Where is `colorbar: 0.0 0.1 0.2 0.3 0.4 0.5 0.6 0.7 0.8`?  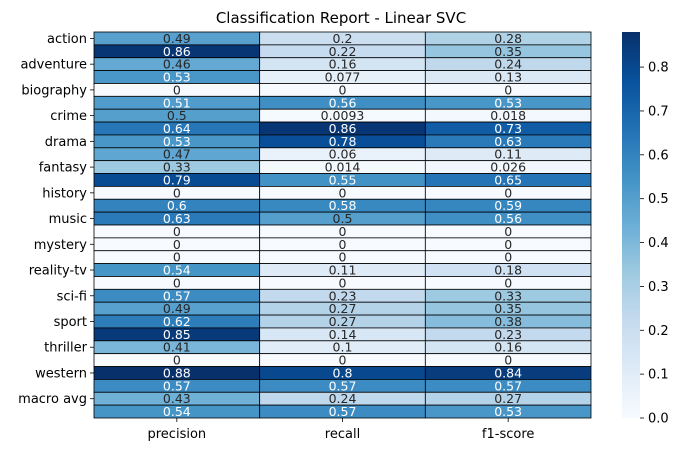
colorbar: 0.0 0.1 0.2 0.3 0.4 0.5 0.6 0.7 0.8 is located at coordinates (645, 229).